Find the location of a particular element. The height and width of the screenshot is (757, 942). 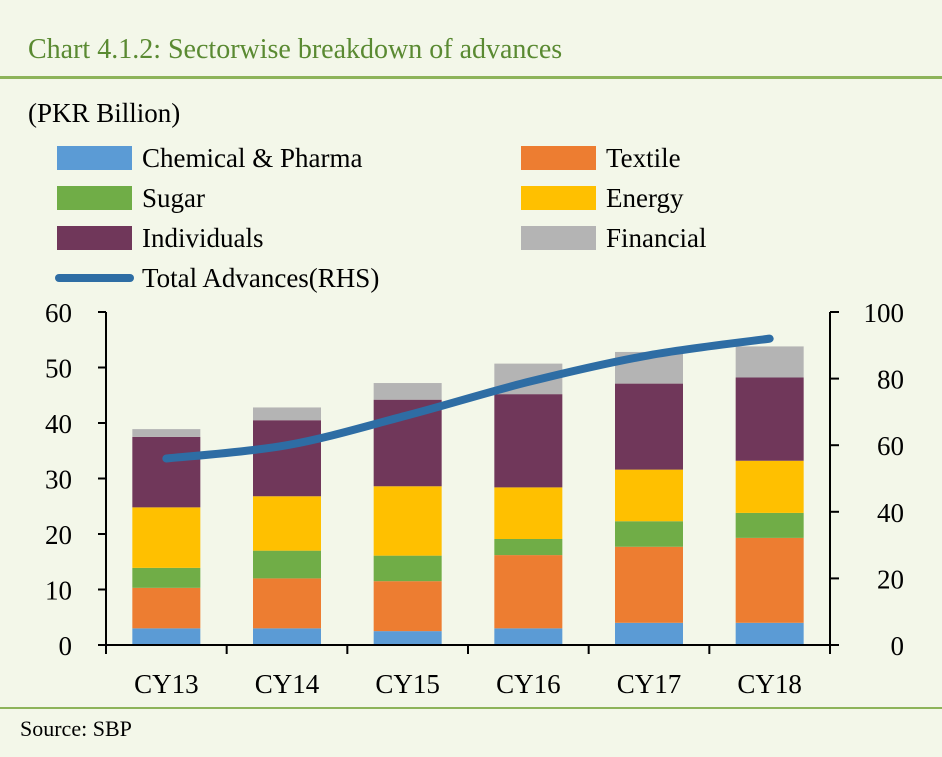

y-left-tick-label: 50 is located at coordinates (58, 369).